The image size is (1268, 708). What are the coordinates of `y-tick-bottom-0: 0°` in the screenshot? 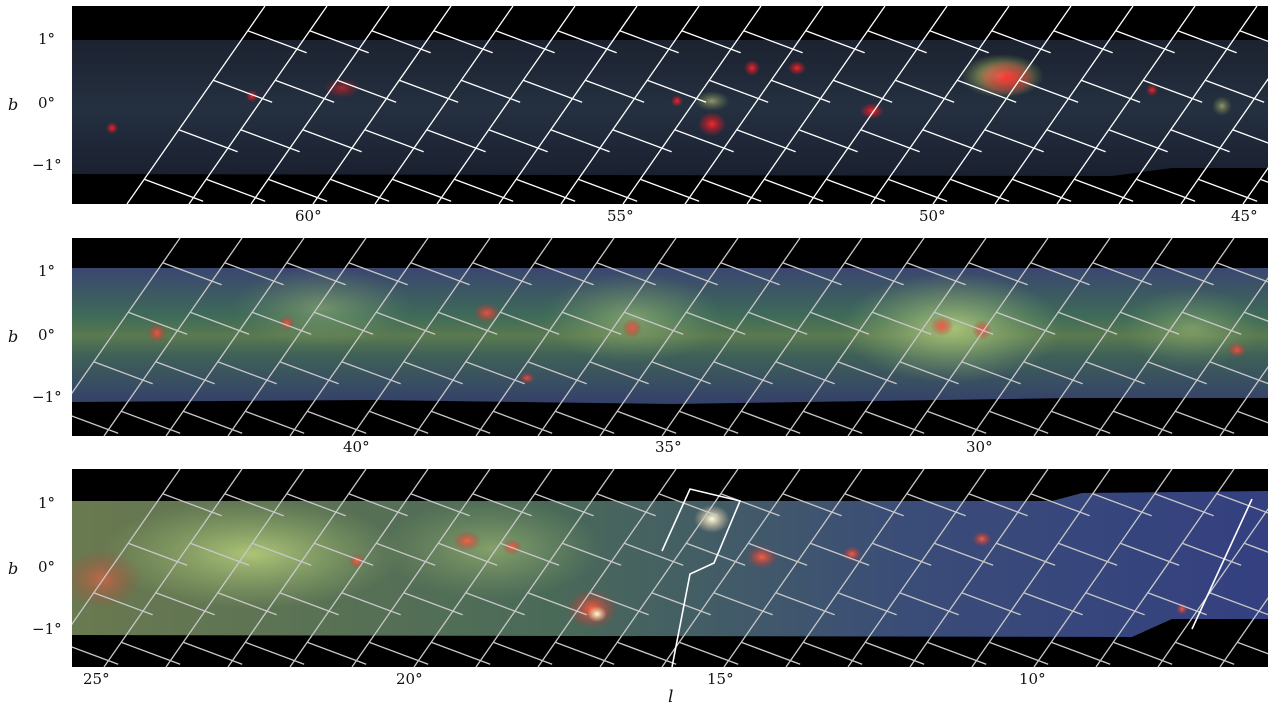 It's located at (47, 567).